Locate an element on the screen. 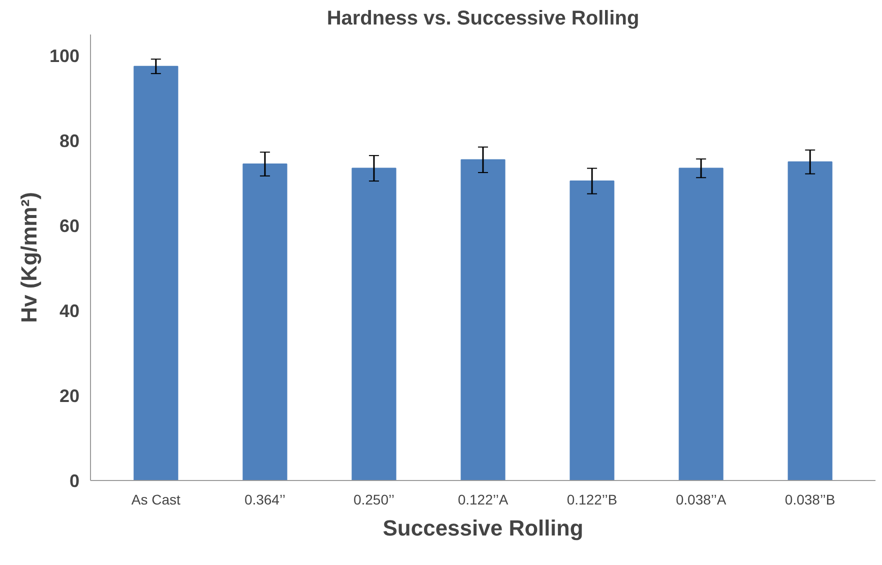 The image size is (882, 565). x-tick-label: 0.364’’ is located at coordinates (265, 500).